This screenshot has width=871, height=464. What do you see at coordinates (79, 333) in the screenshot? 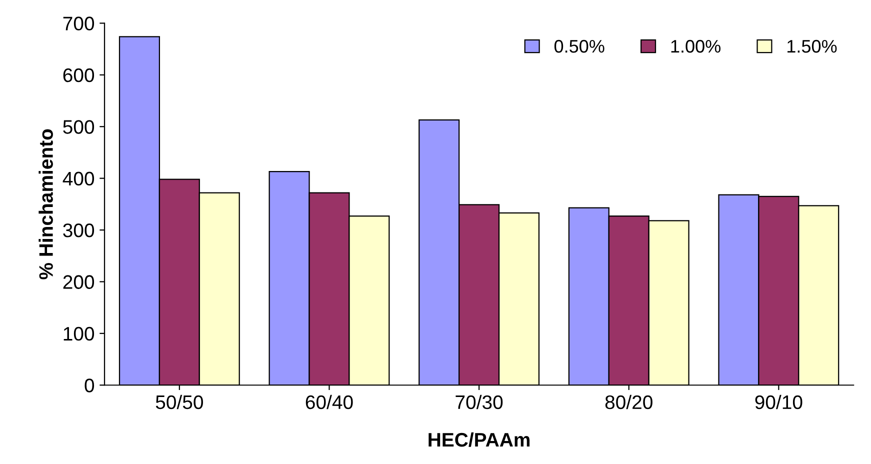
I see `y-tick-label: 100` at bounding box center [79, 333].